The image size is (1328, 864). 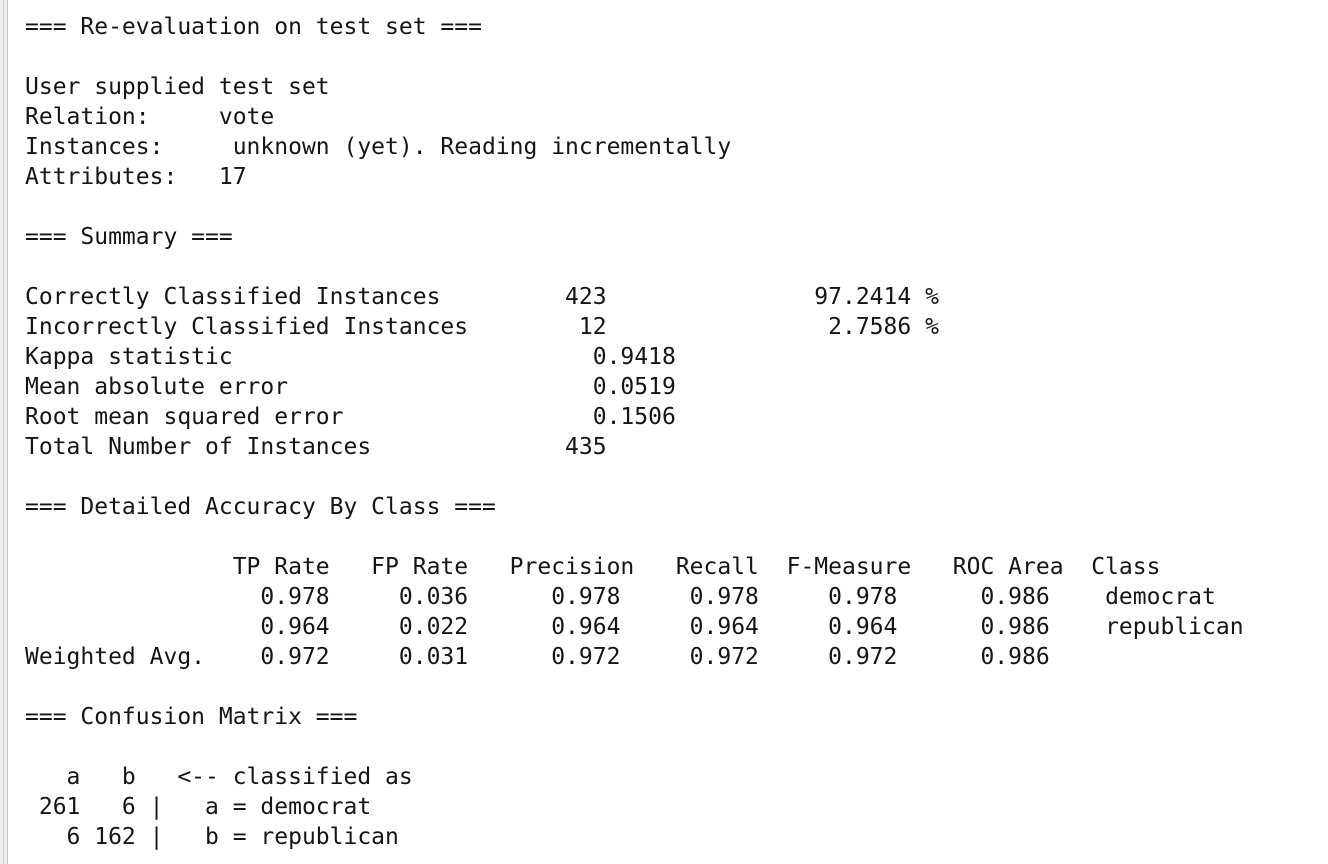 I want to click on output-line: 6 162 | b = republican, so click(x=212, y=837).